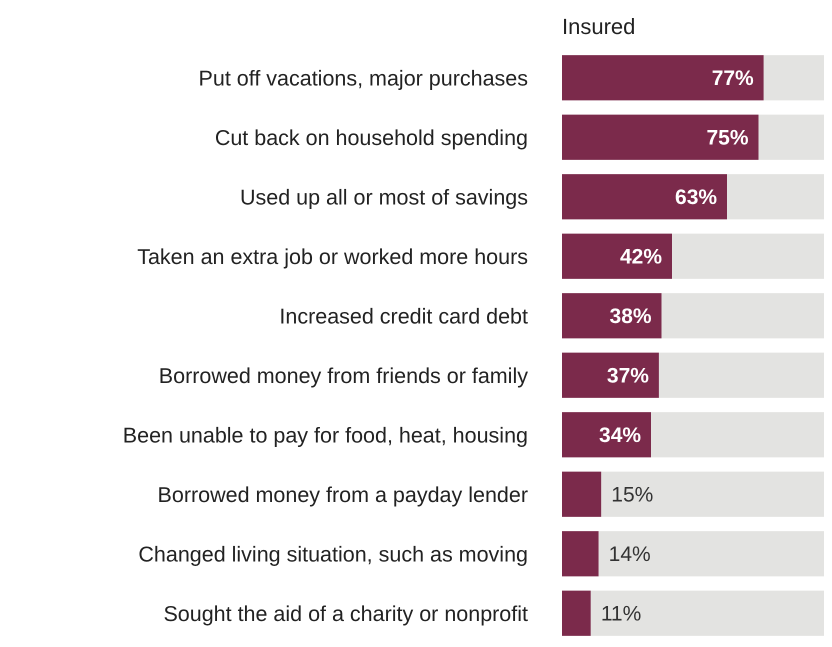 This screenshot has width=832, height=647. I want to click on data-label: 14%, so click(629, 554).